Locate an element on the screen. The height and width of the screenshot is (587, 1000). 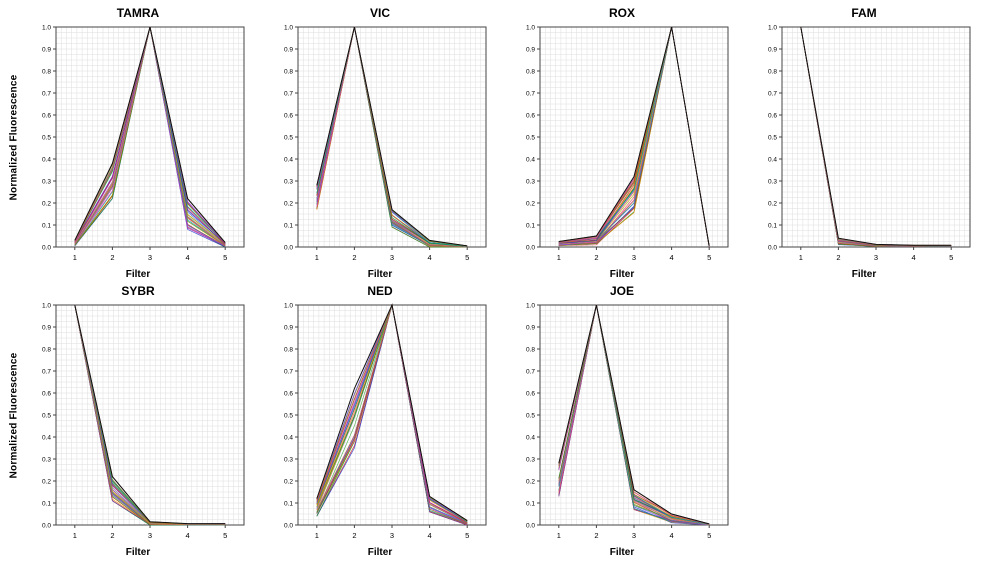
chart-title: ROX is located at coordinates (621, 13).